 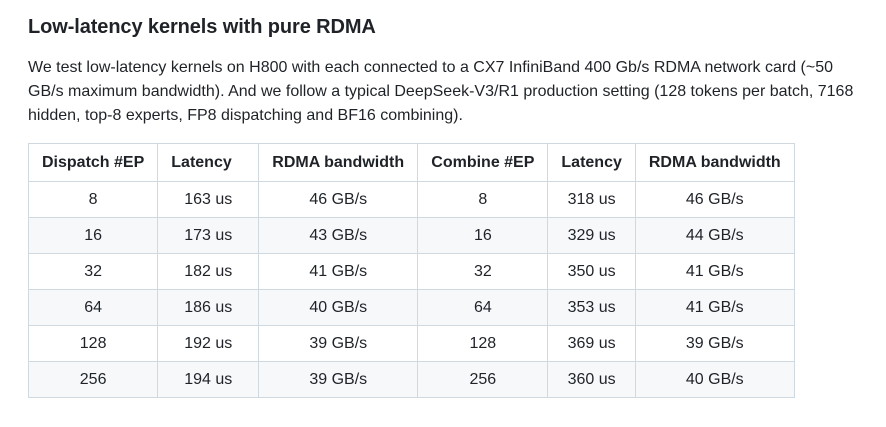 What do you see at coordinates (93, 235) in the screenshot?
I see `cell-dispatch-ep: 16` at bounding box center [93, 235].